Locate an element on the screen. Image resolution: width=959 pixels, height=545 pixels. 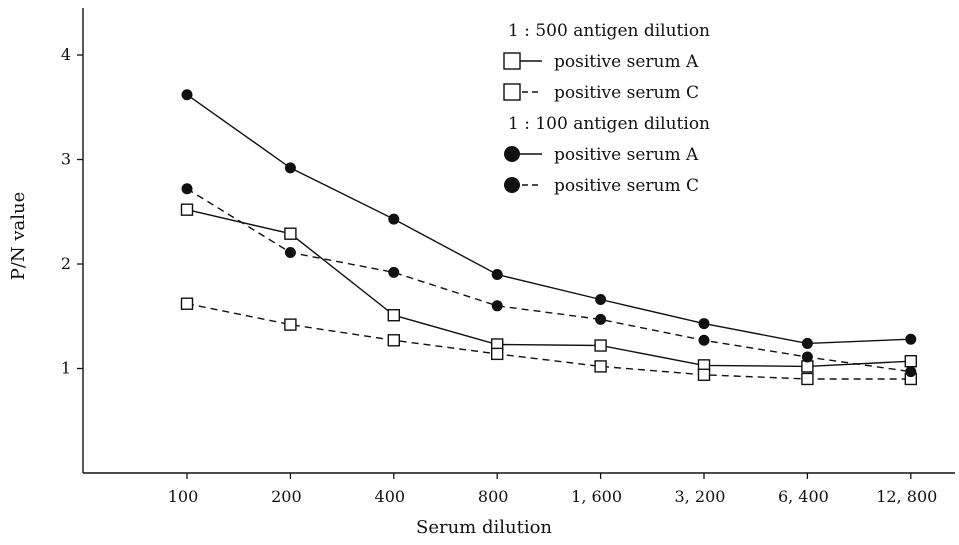
legend-group-title: 1 : 100 antigen dilution is located at coordinates (609, 124).